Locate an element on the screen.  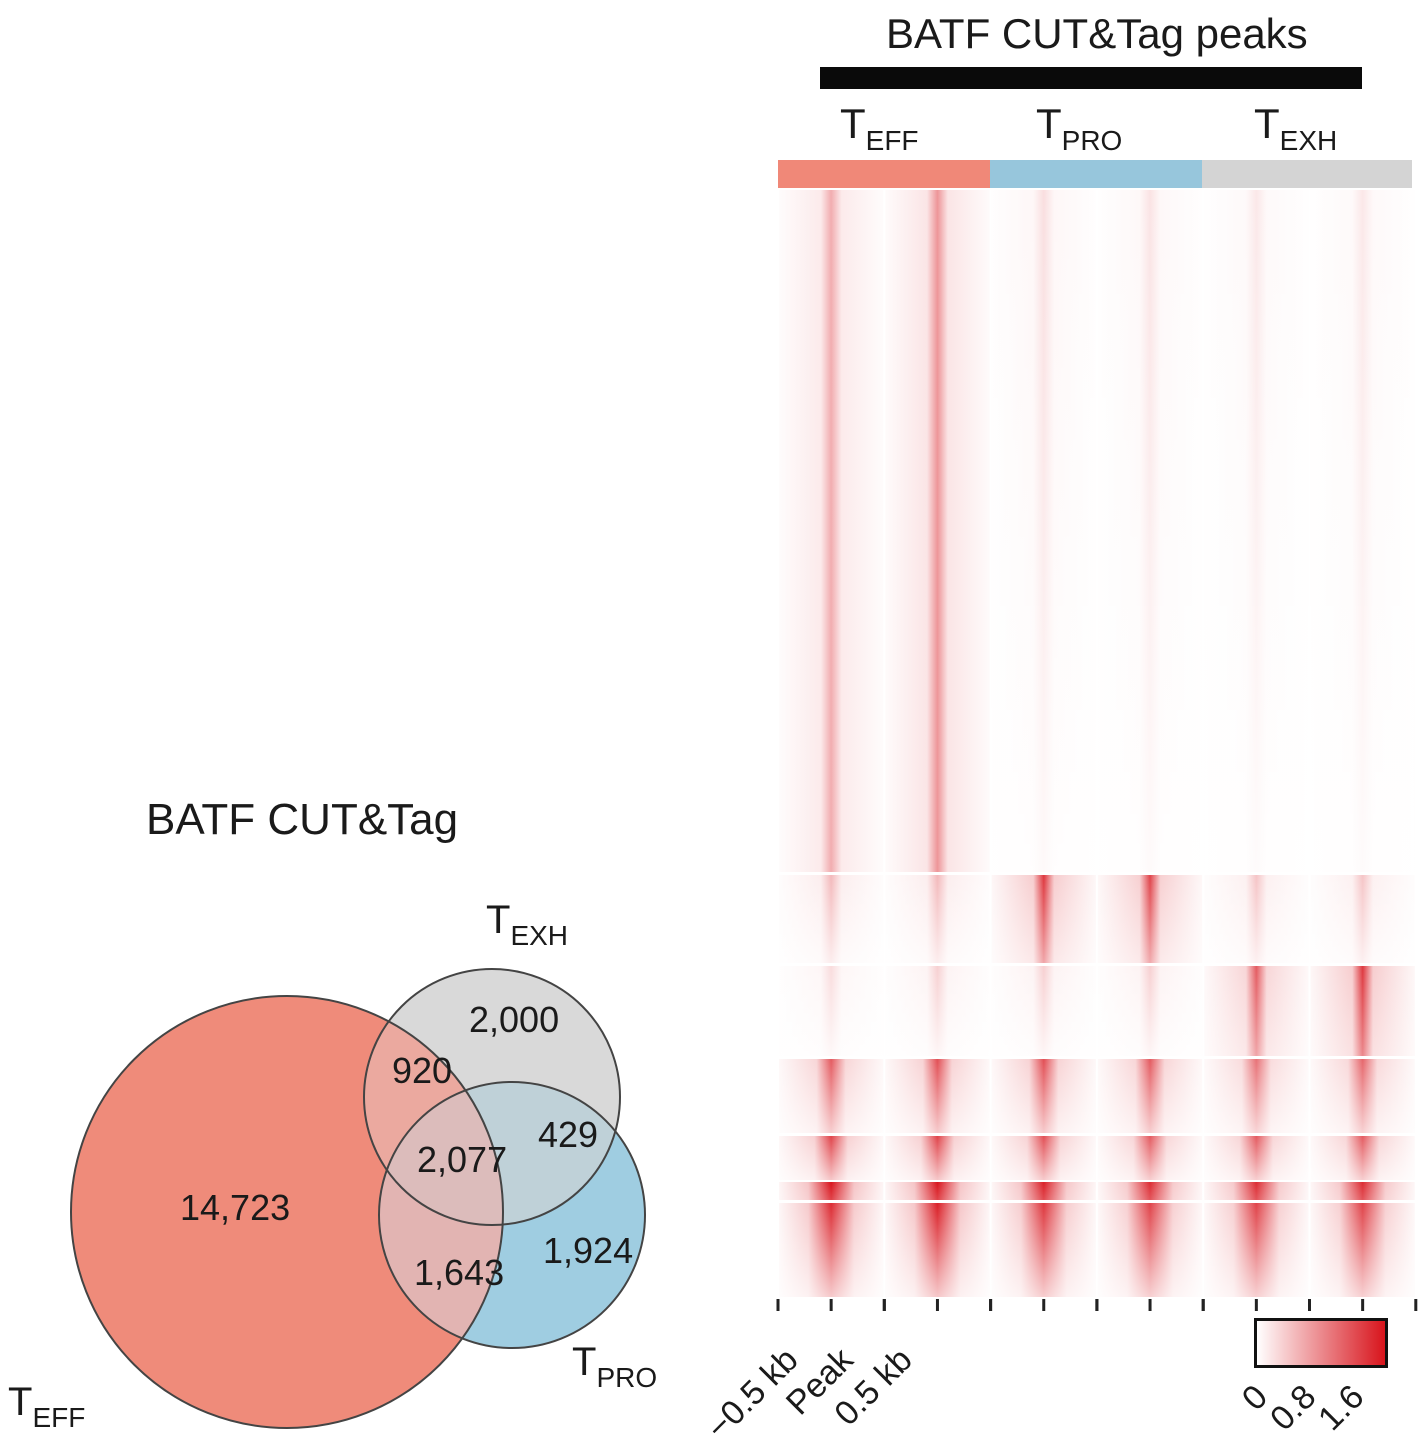
group-bar-exh is located at coordinates (1307, 174).